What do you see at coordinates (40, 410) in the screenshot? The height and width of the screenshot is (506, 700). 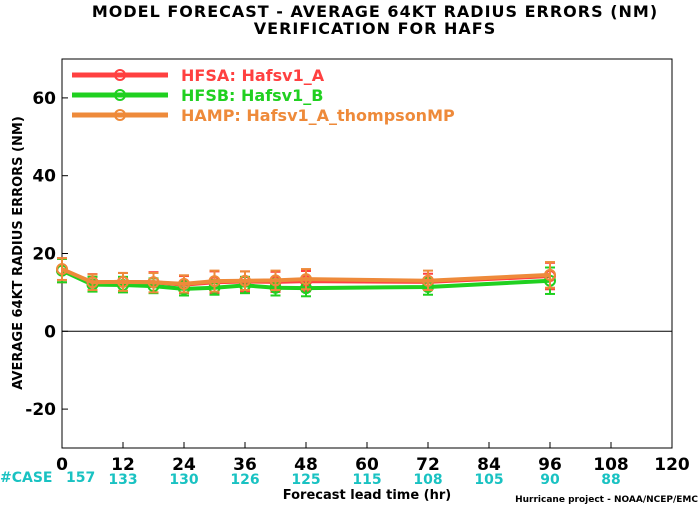 I see `y-tick-label: -20` at bounding box center [40, 410].